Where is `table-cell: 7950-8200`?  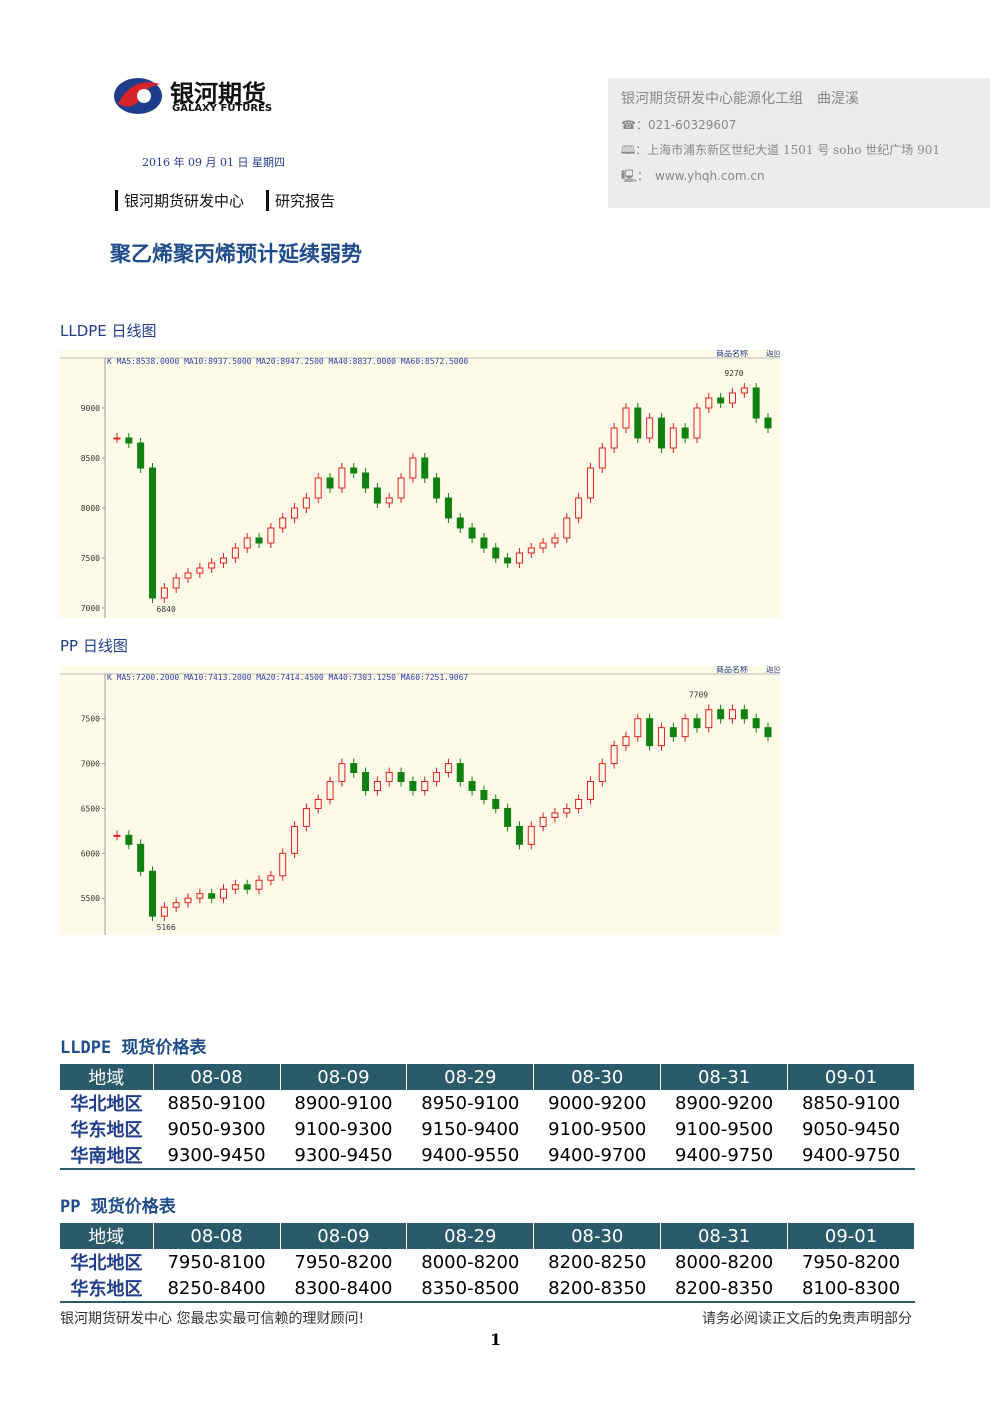 table-cell: 7950-8200 is located at coordinates (851, 1262).